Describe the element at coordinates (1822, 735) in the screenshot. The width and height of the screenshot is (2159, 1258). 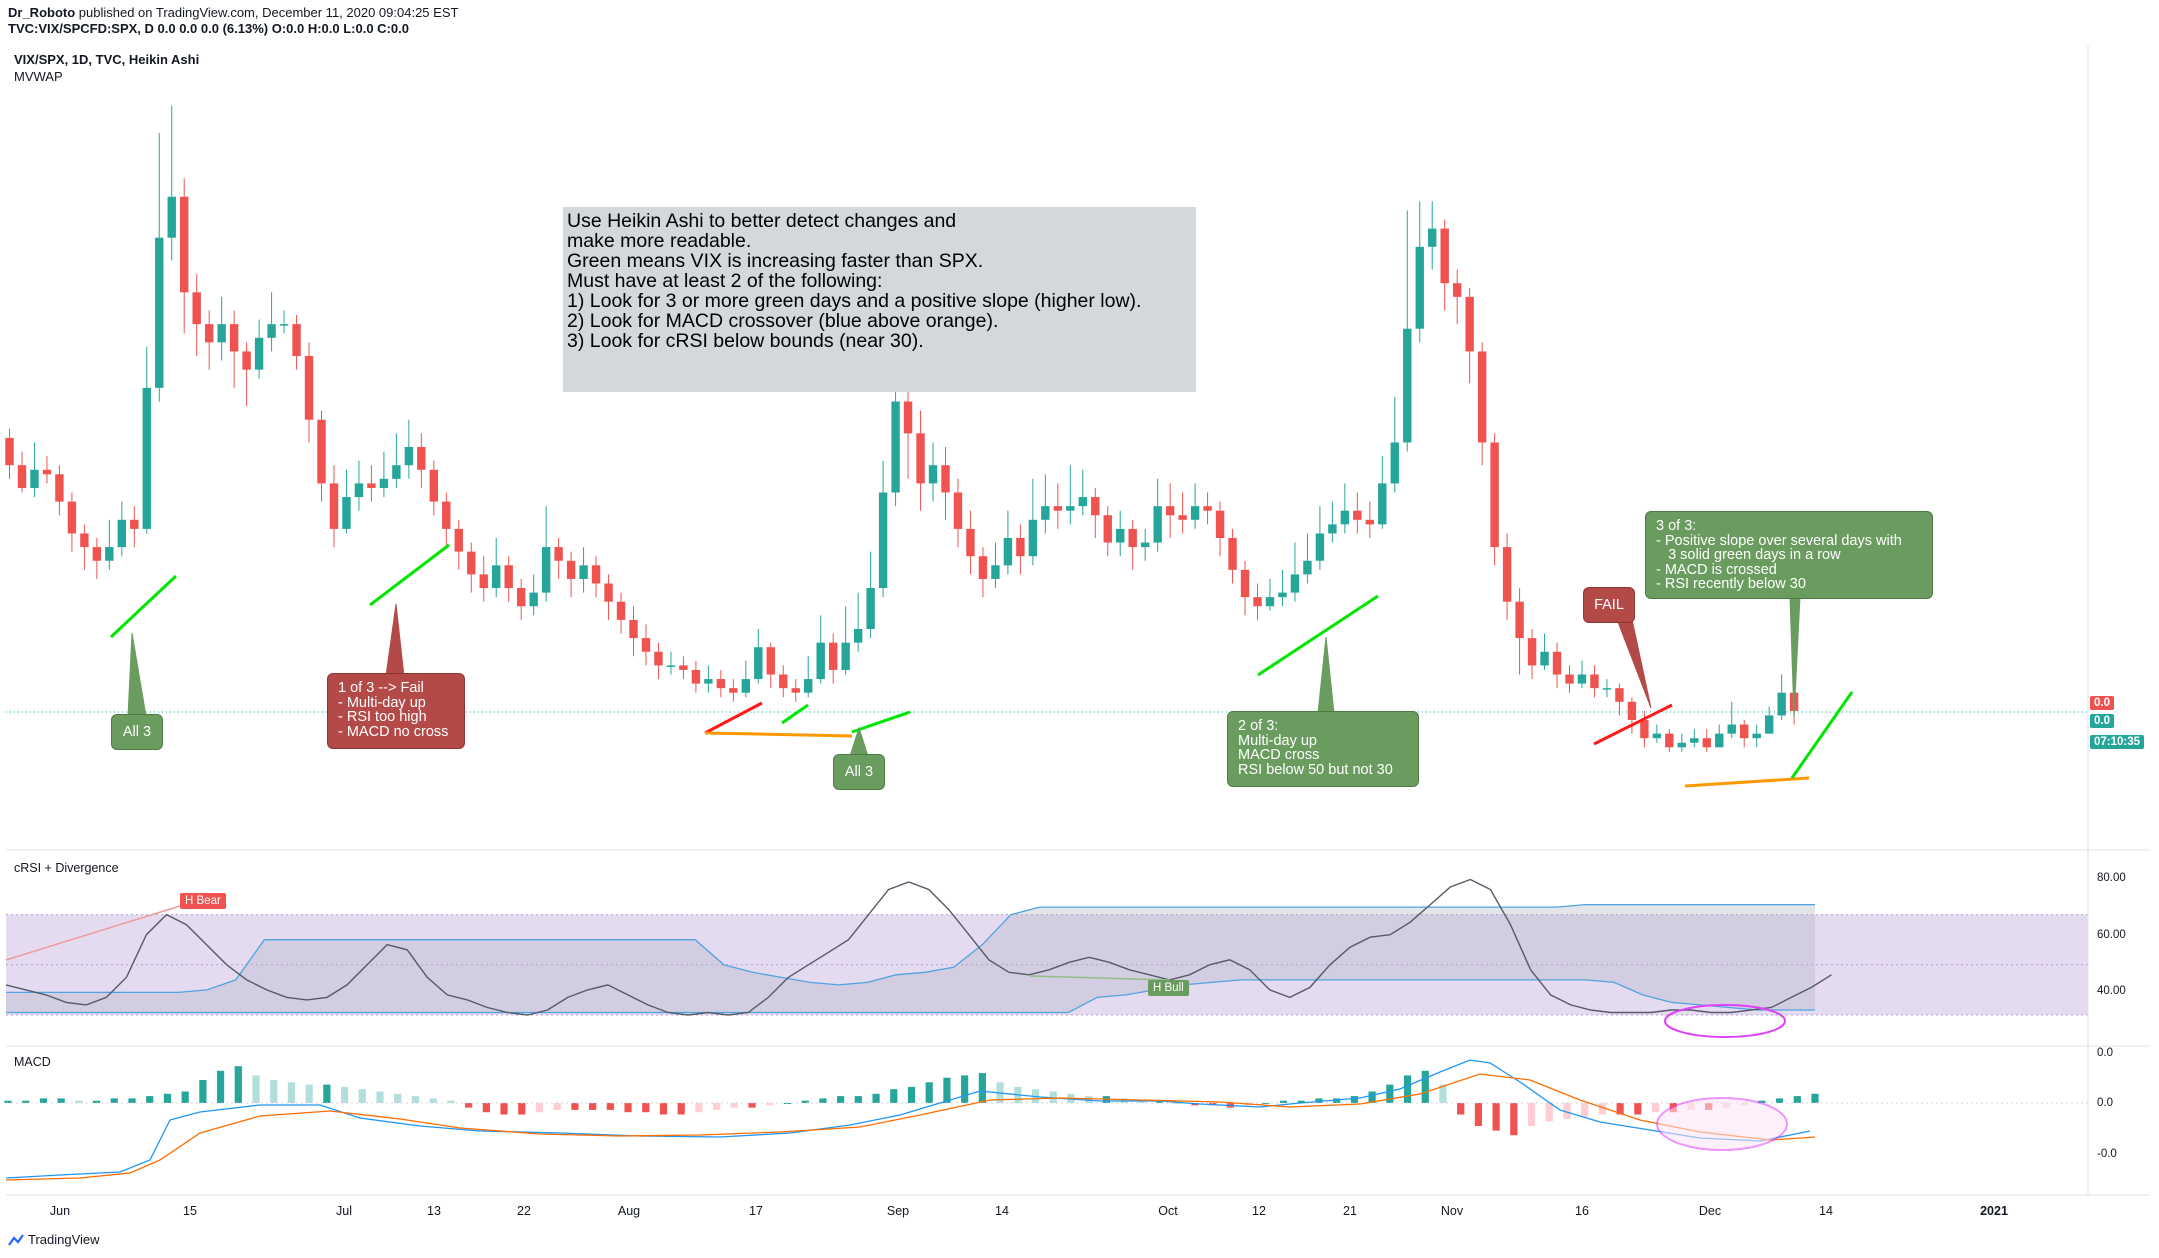
I see `trend-line` at that location.